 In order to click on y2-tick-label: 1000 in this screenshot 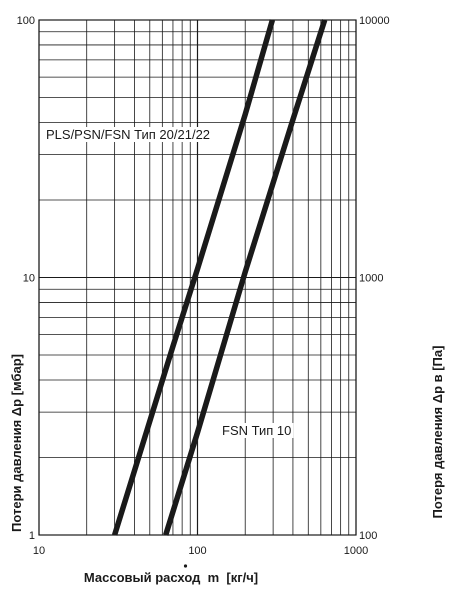, I will do `click(371, 279)`.